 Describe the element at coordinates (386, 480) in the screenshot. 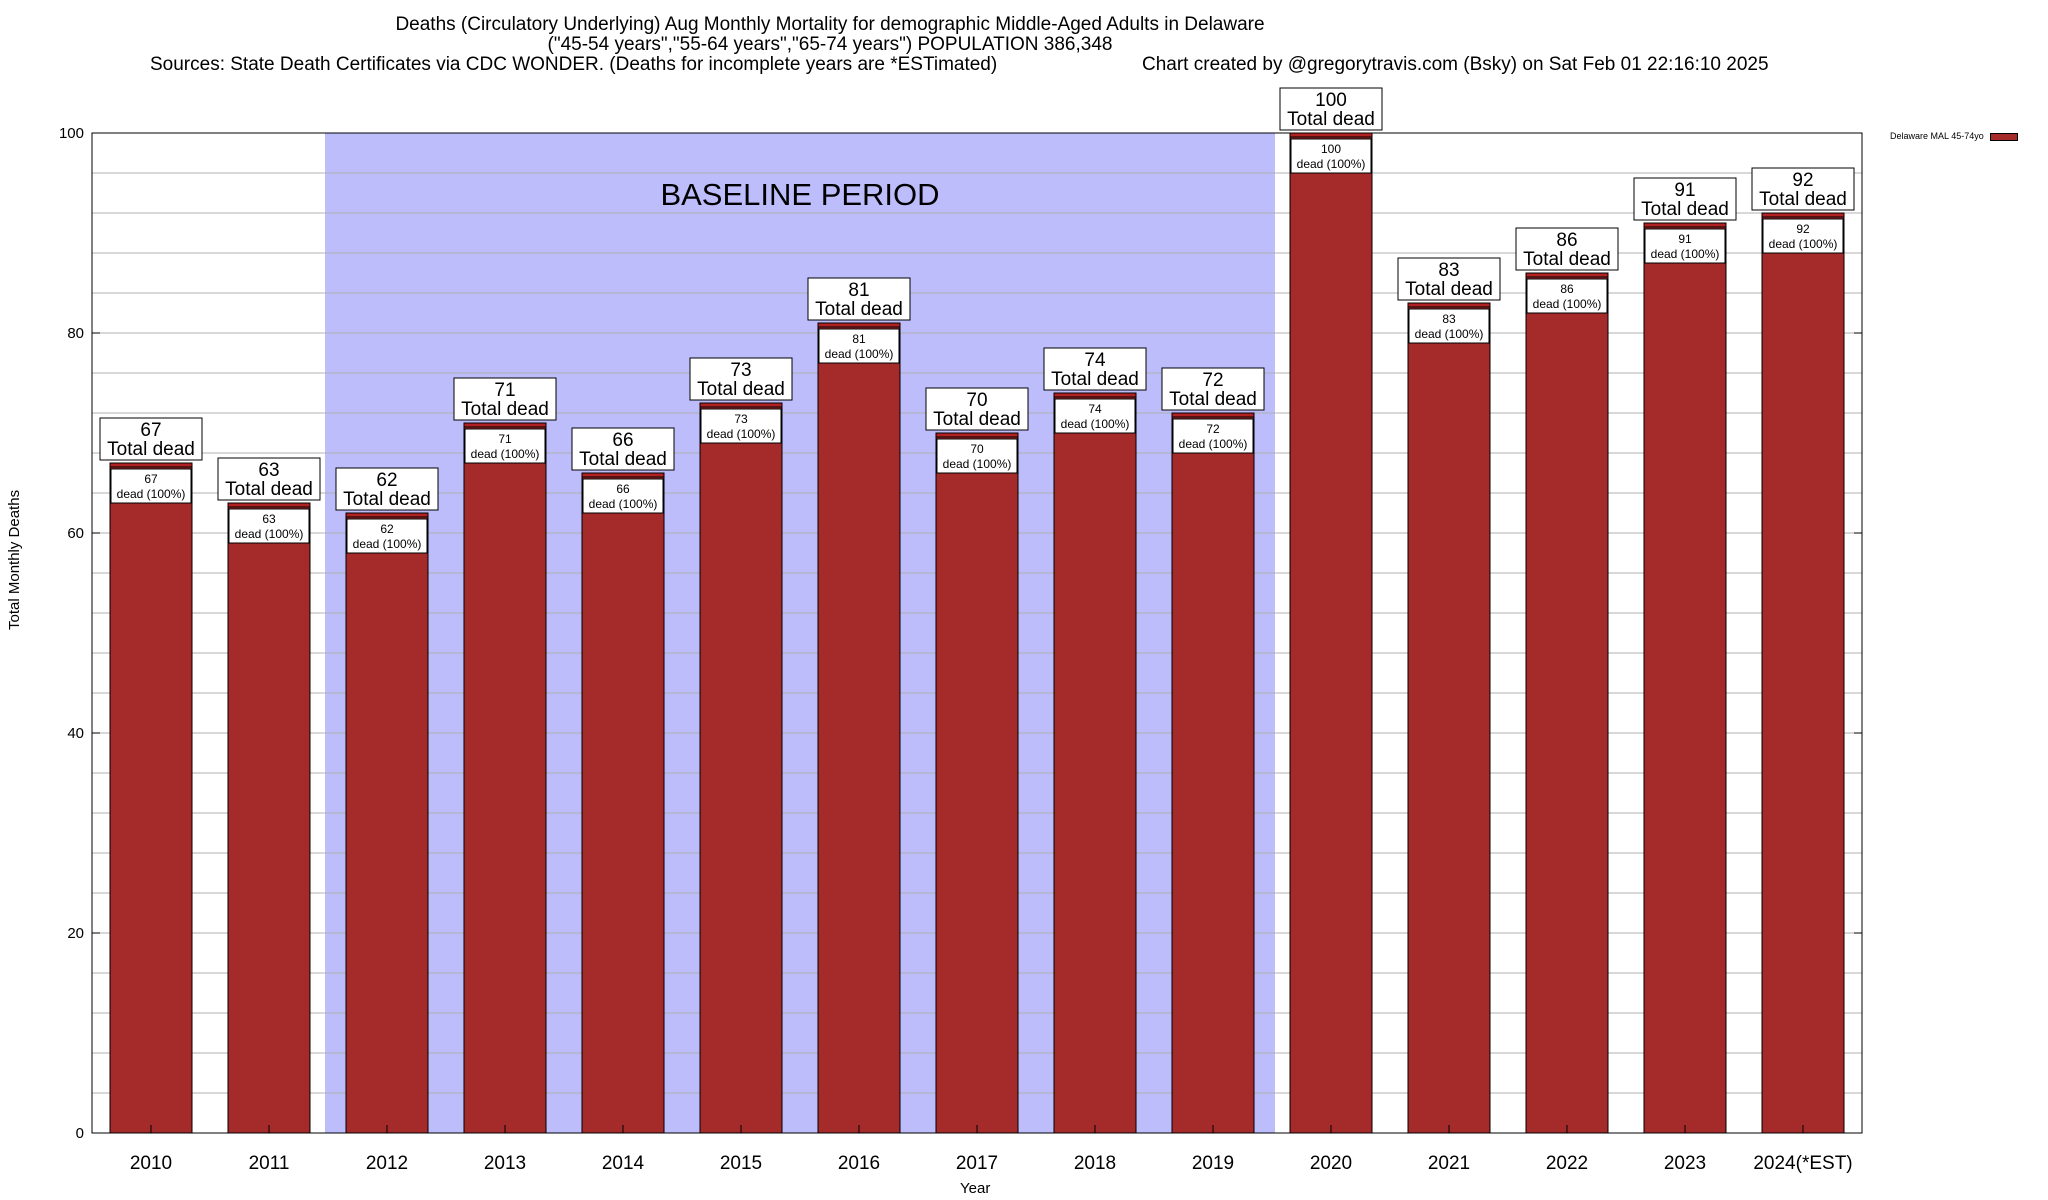

I see `top-value-label: 62` at that location.